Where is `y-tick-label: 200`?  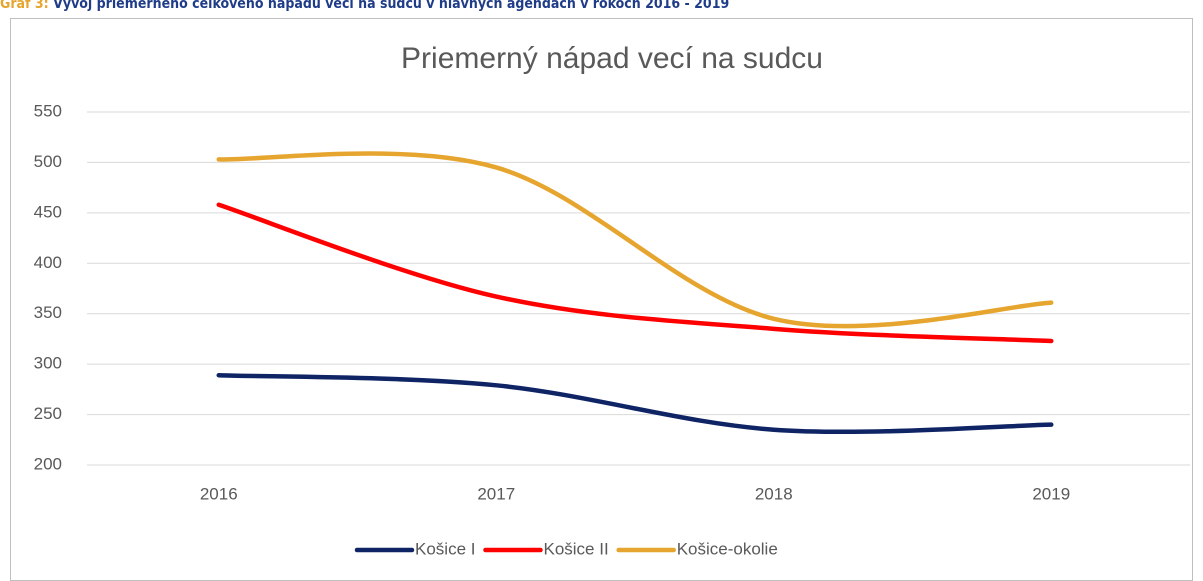 y-tick-label: 200 is located at coordinates (48, 463).